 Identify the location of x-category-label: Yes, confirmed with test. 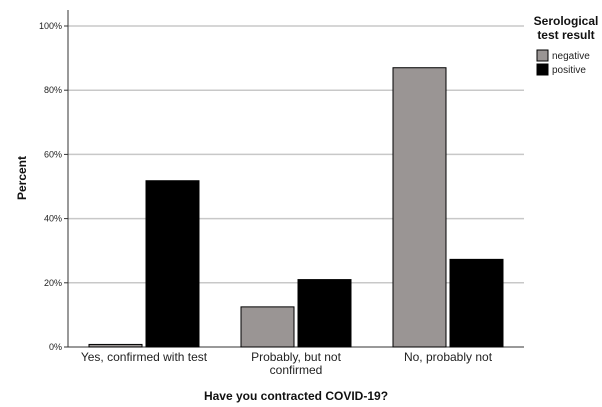
(144, 357).